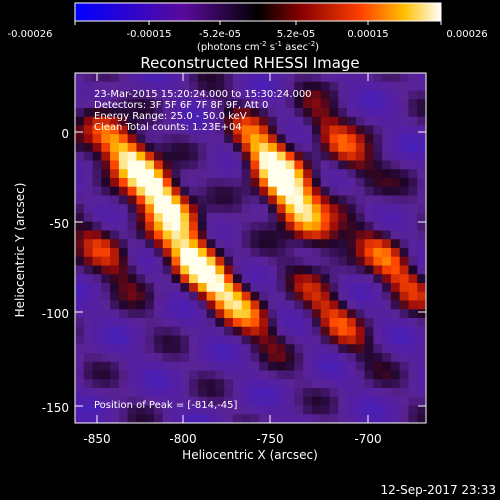 The image size is (500, 500). What do you see at coordinates (258, 12) in the screenshot?
I see `colorbar-gradient` at bounding box center [258, 12].